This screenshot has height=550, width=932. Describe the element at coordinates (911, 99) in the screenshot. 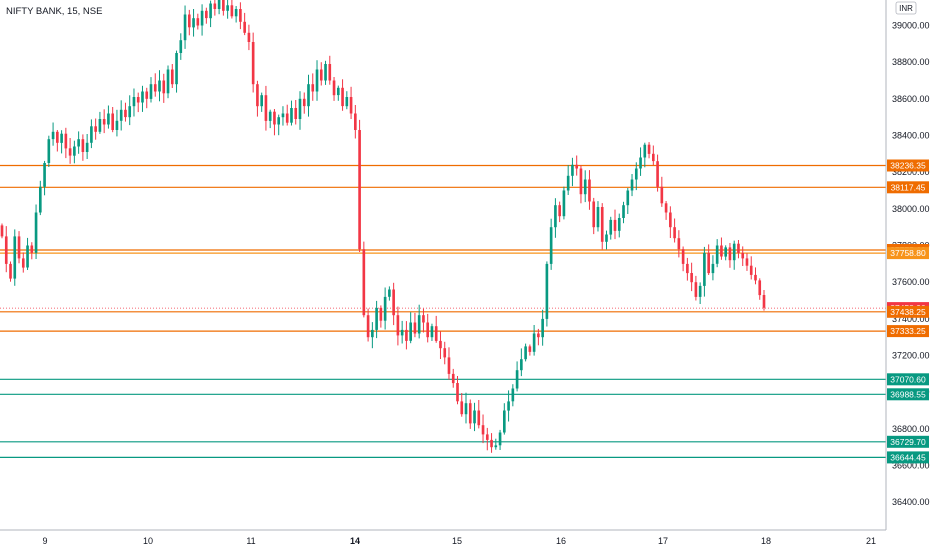

I see `y-tick-label: 38600.00` at that location.